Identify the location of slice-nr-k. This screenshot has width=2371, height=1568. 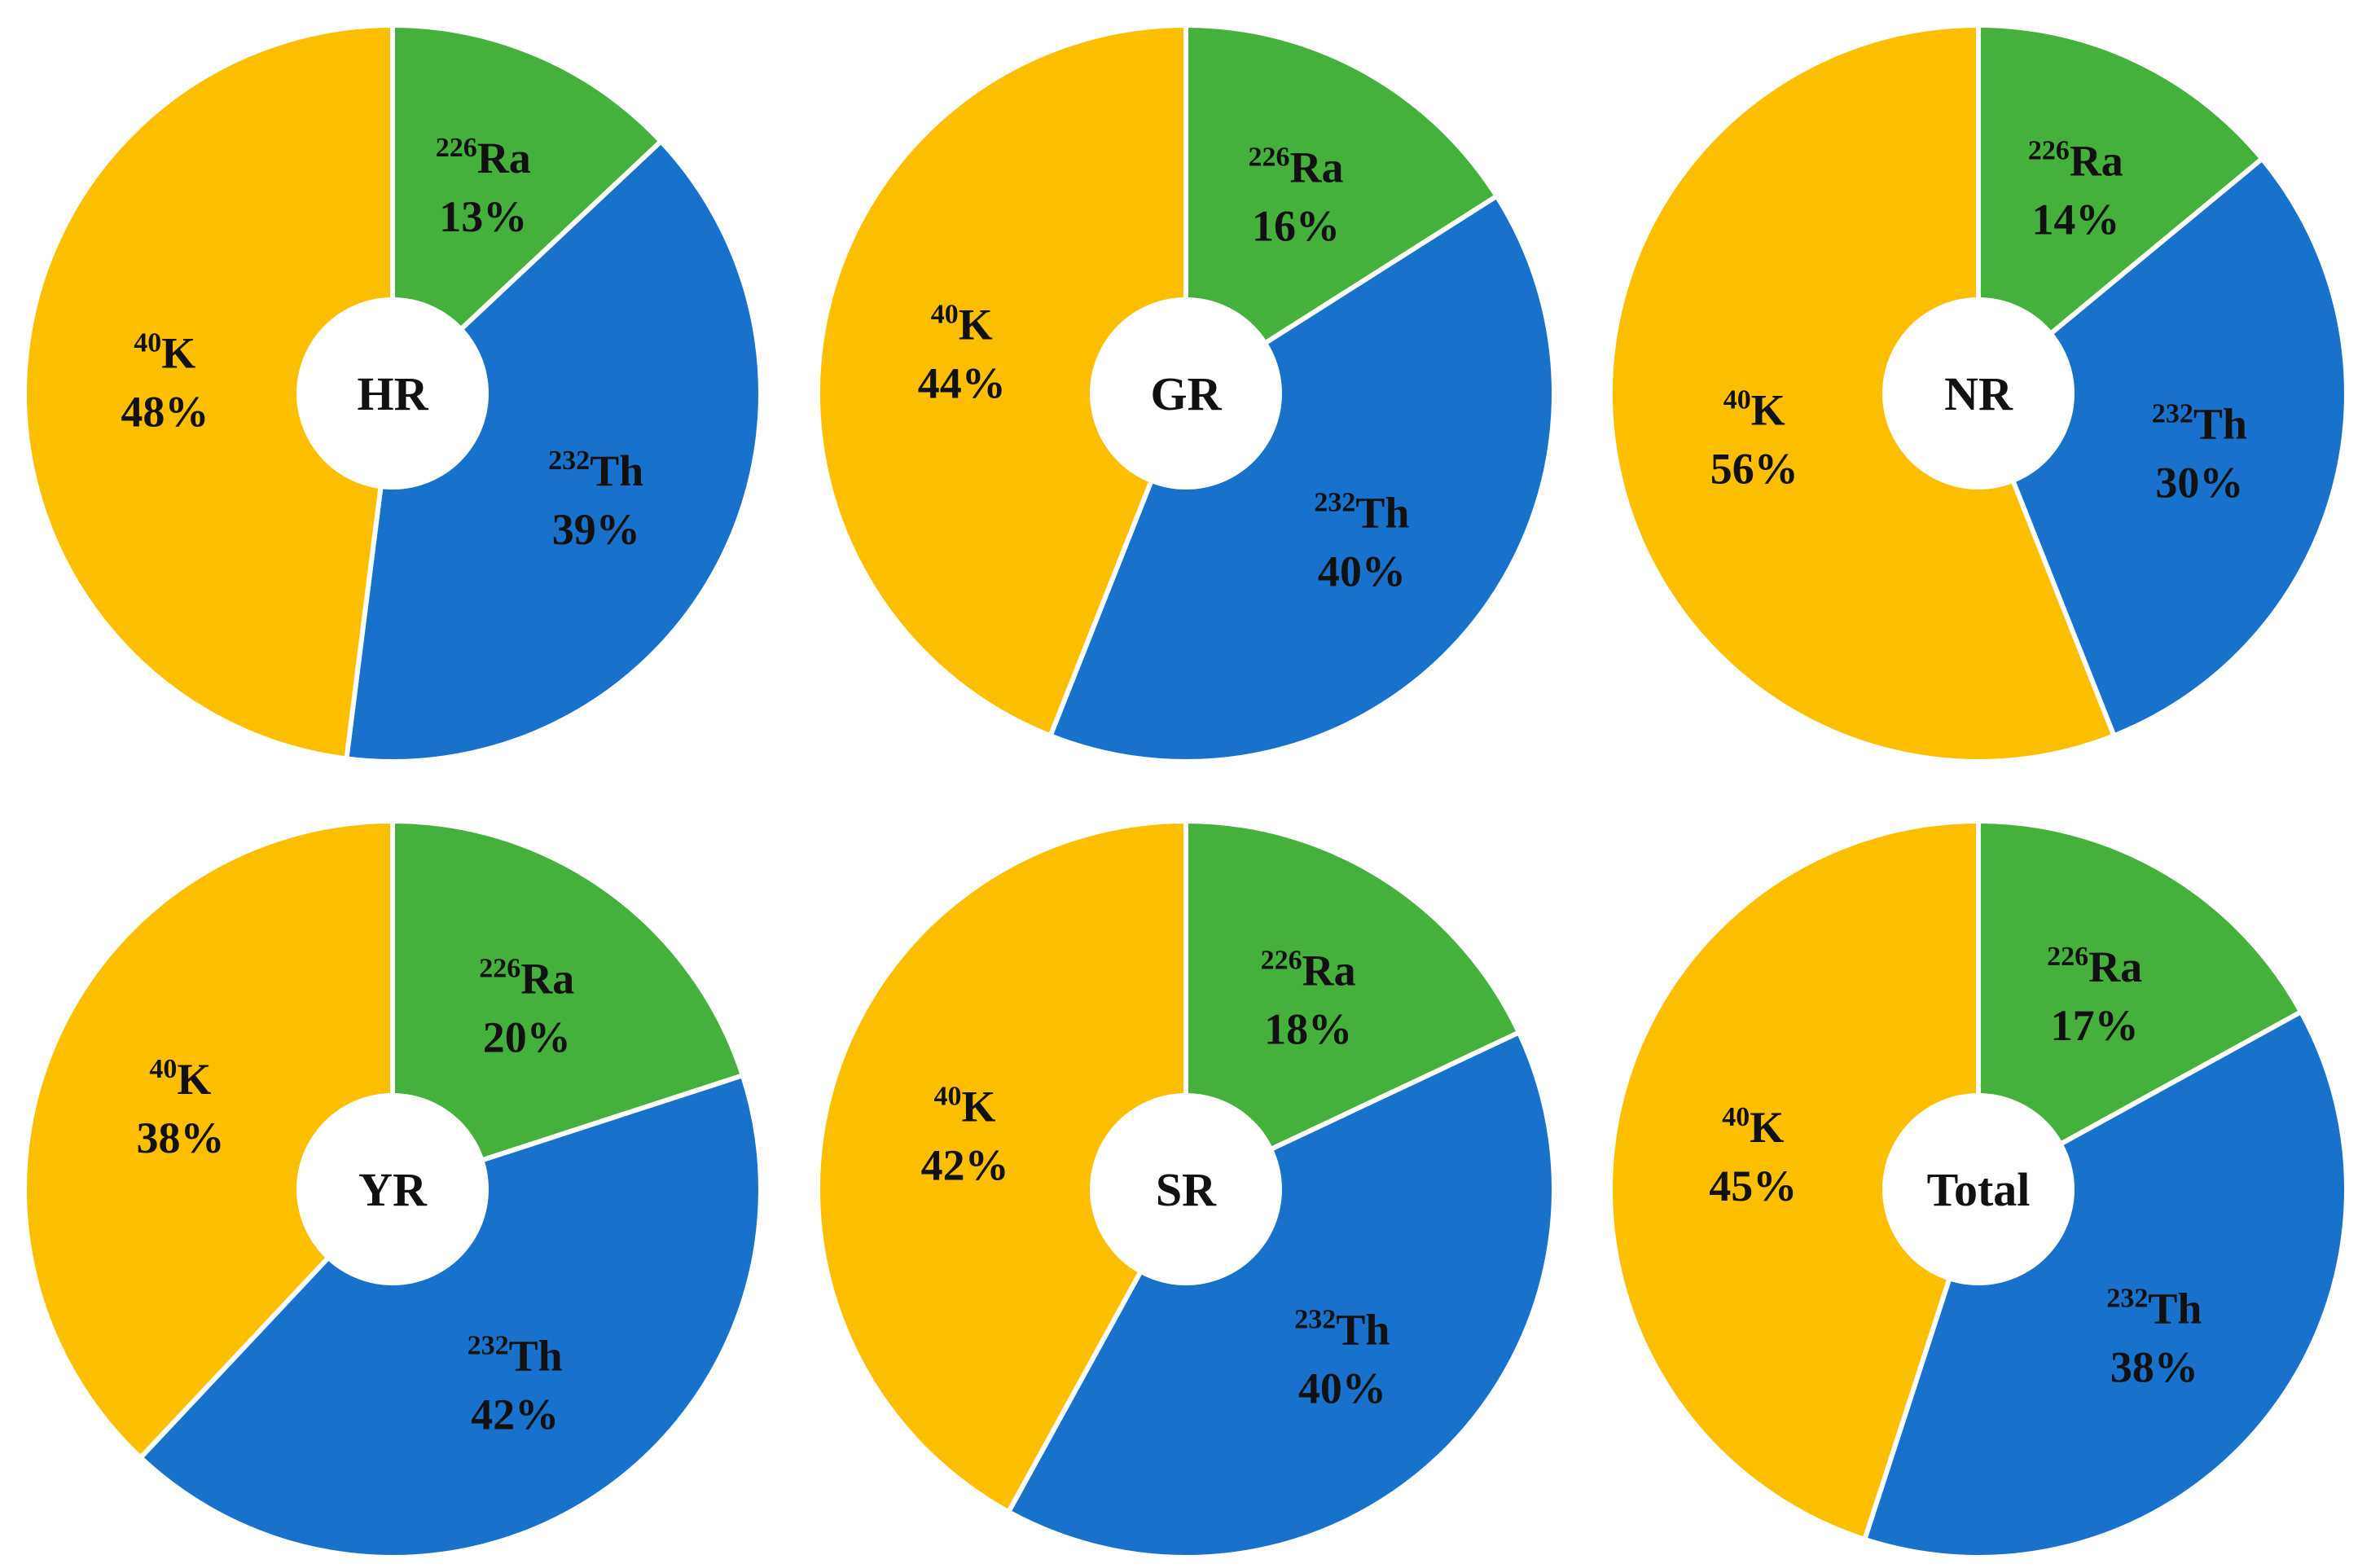
(1863, 393).